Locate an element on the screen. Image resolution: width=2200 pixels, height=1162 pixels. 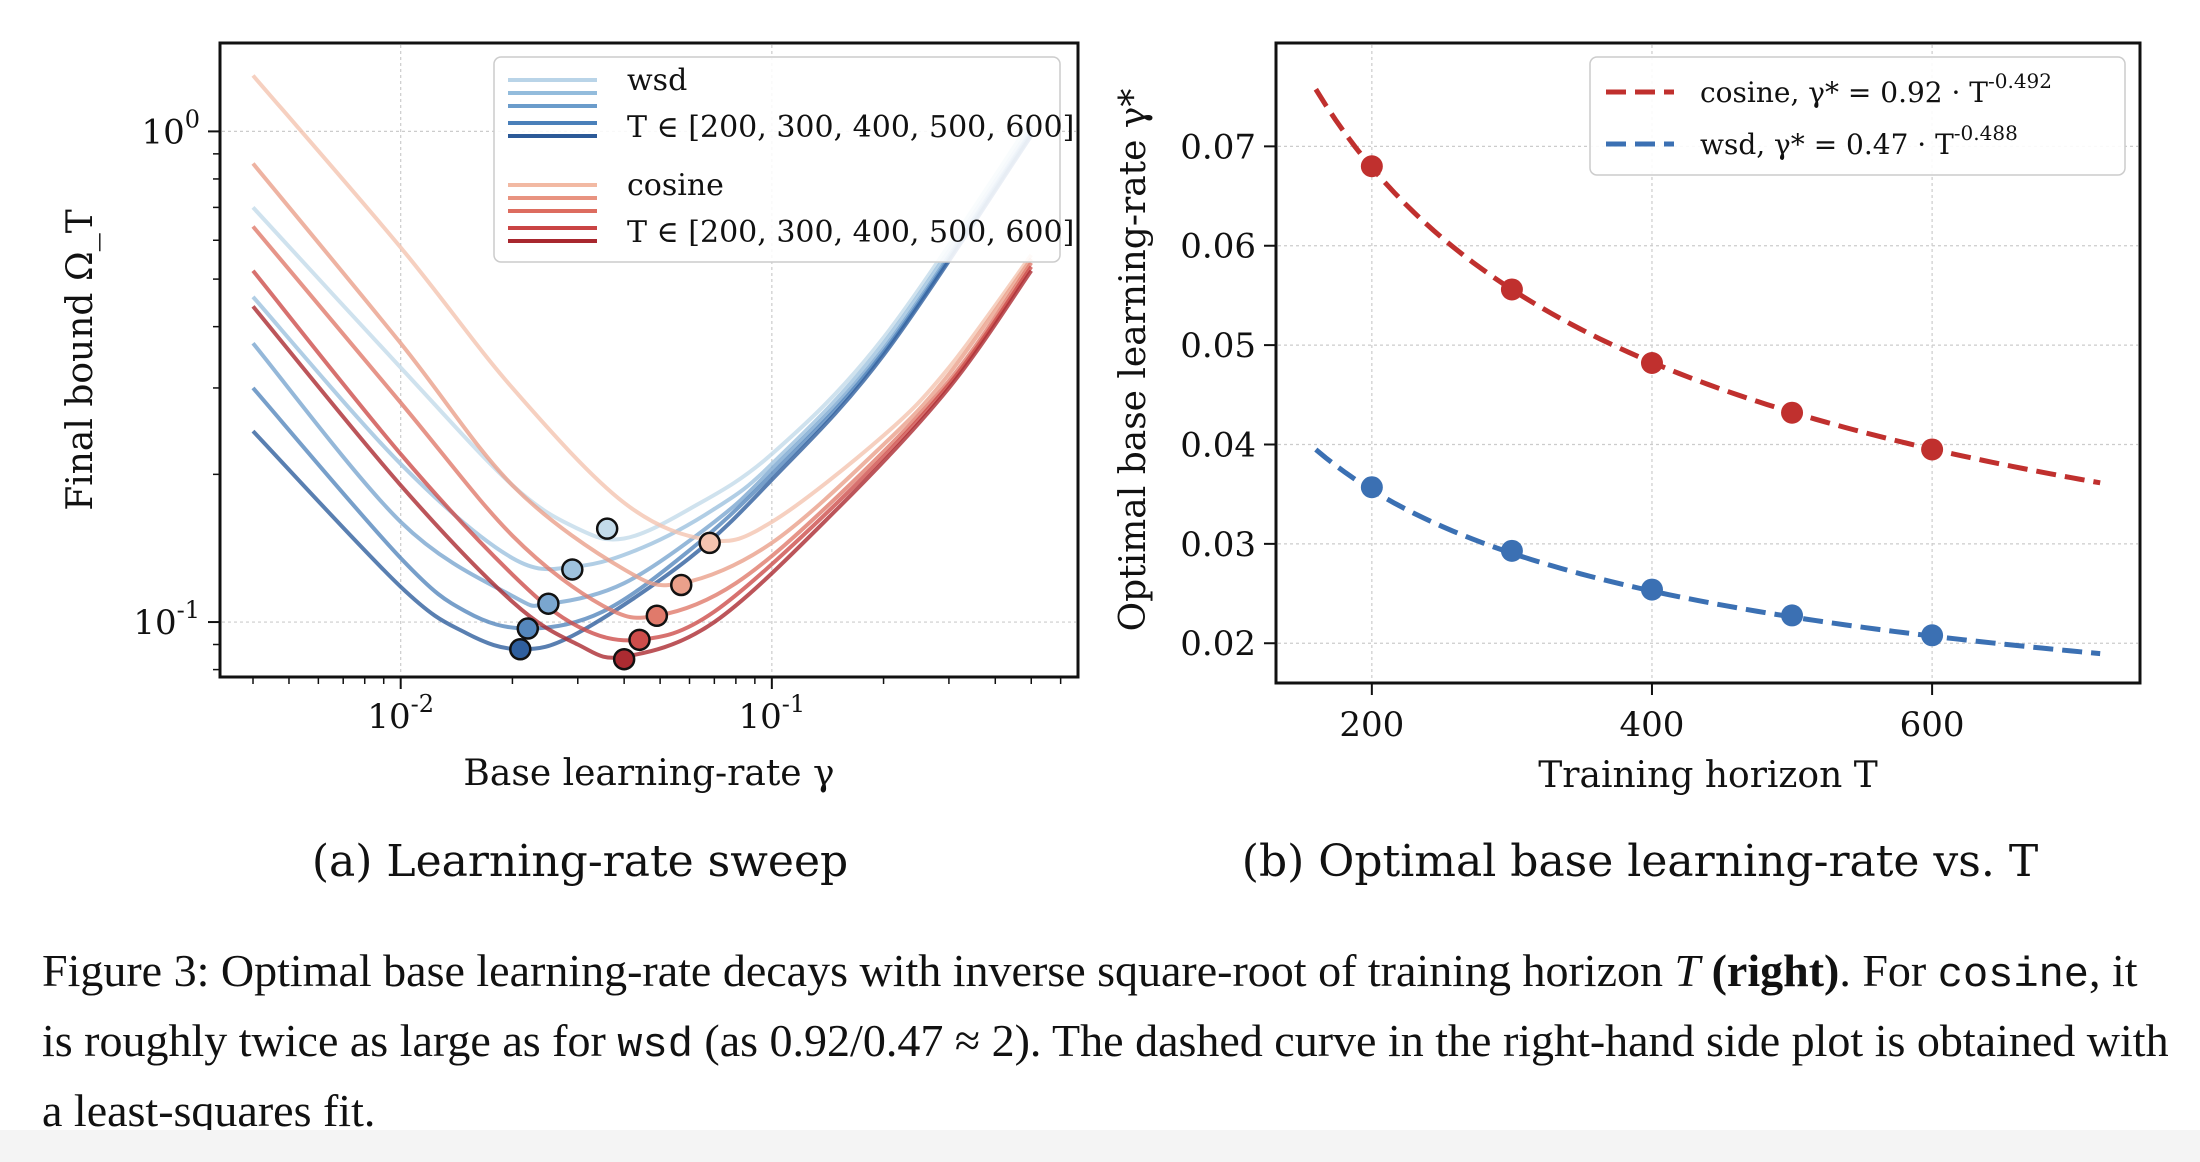
panel-b-x-tick-label: 400 is located at coordinates (1652, 725).